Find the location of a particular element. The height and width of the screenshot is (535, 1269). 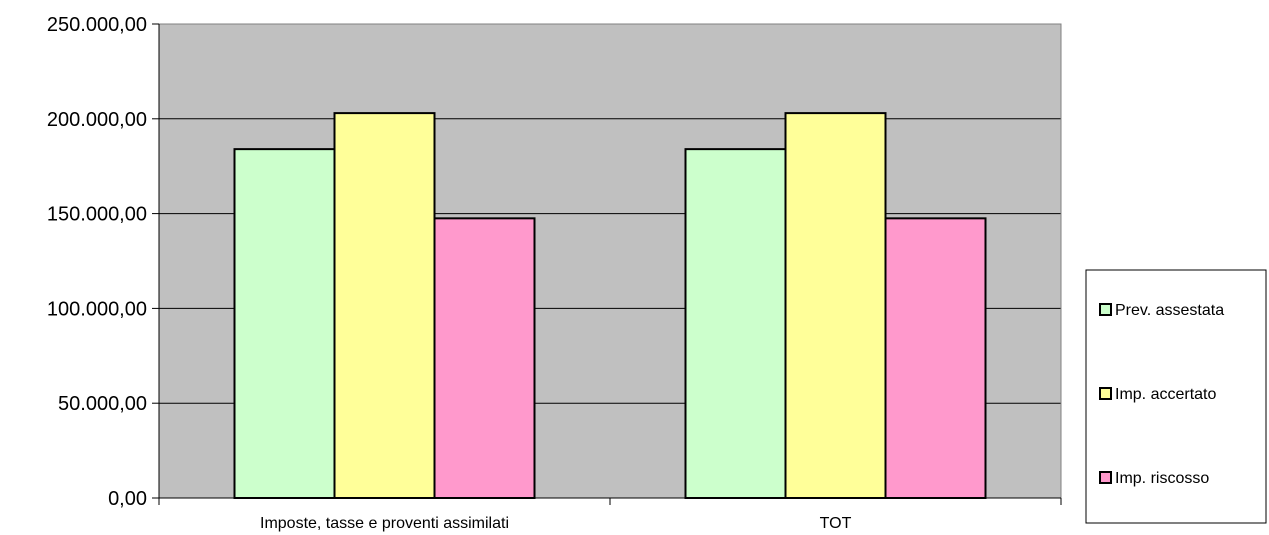

x-tick-label: TOT is located at coordinates (836, 523).